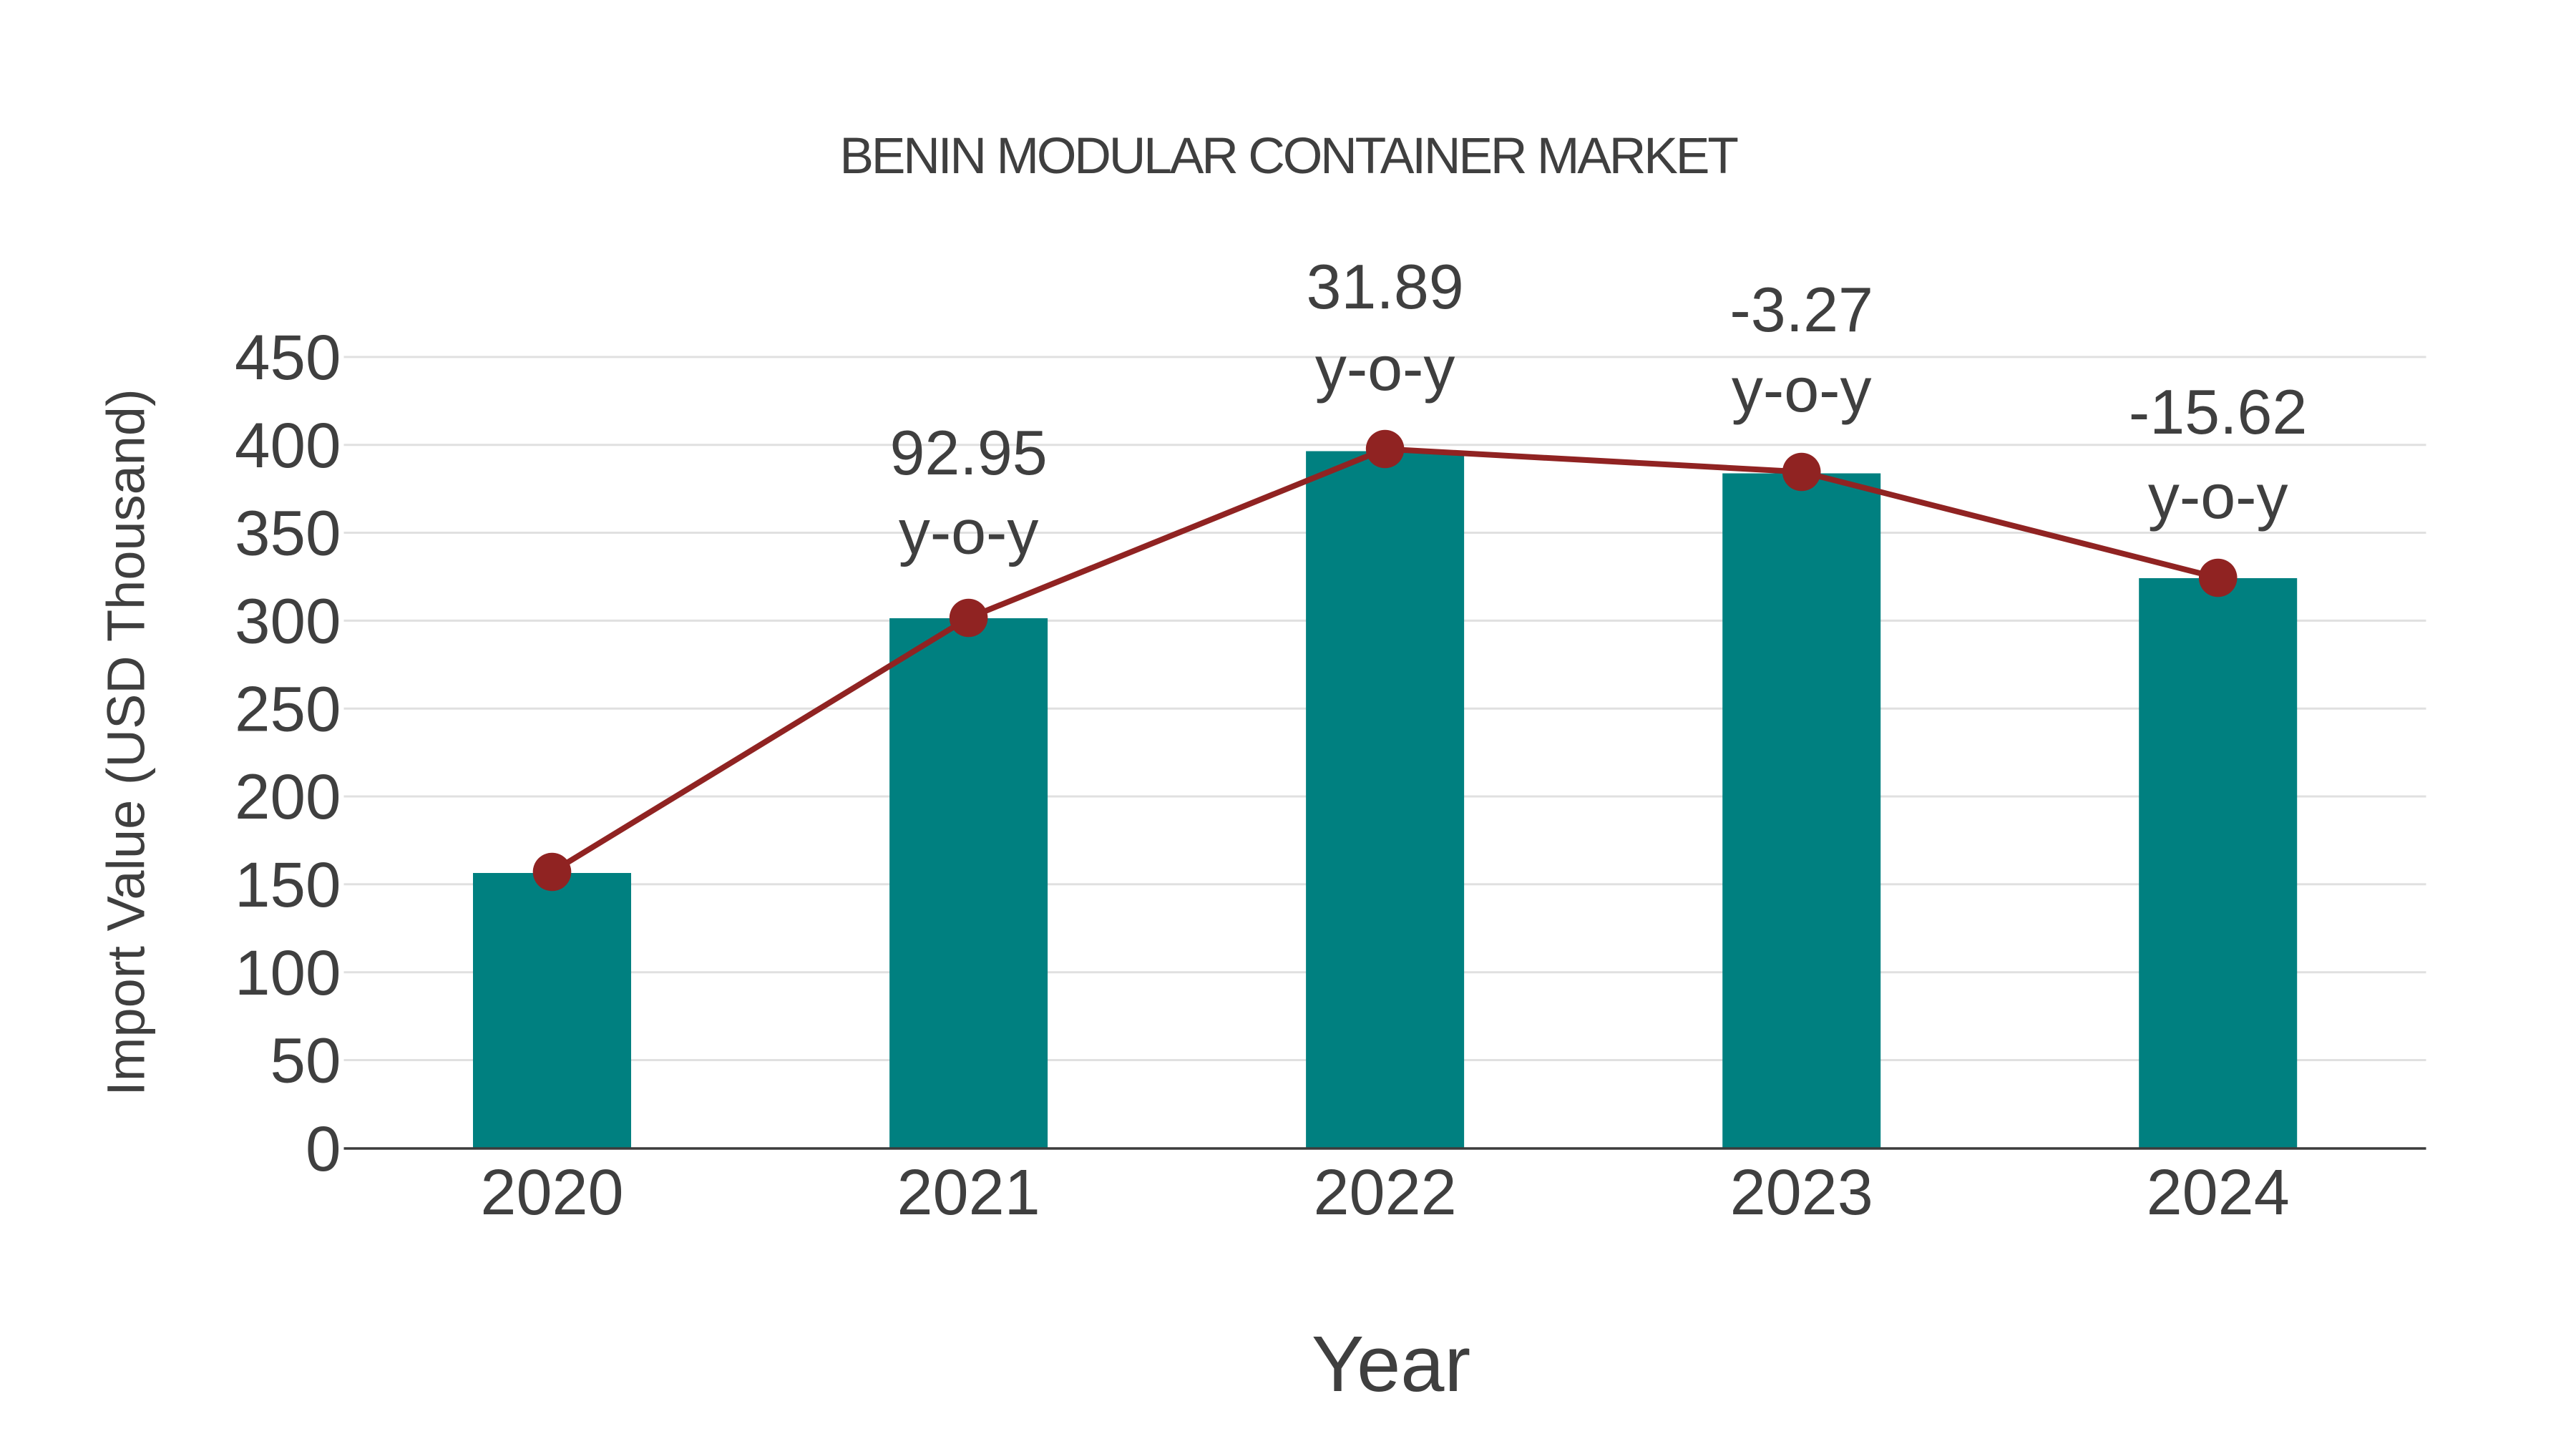 This screenshot has height=1449, width=2576. I want to click on svg-text: 150, so click(288, 884).